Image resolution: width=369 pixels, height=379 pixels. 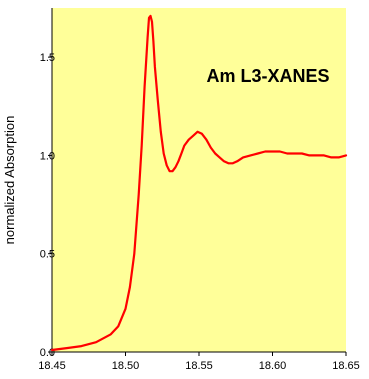 What do you see at coordinates (9, 180) in the screenshot?
I see `y-axis-label: normalized Absorption` at bounding box center [9, 180].